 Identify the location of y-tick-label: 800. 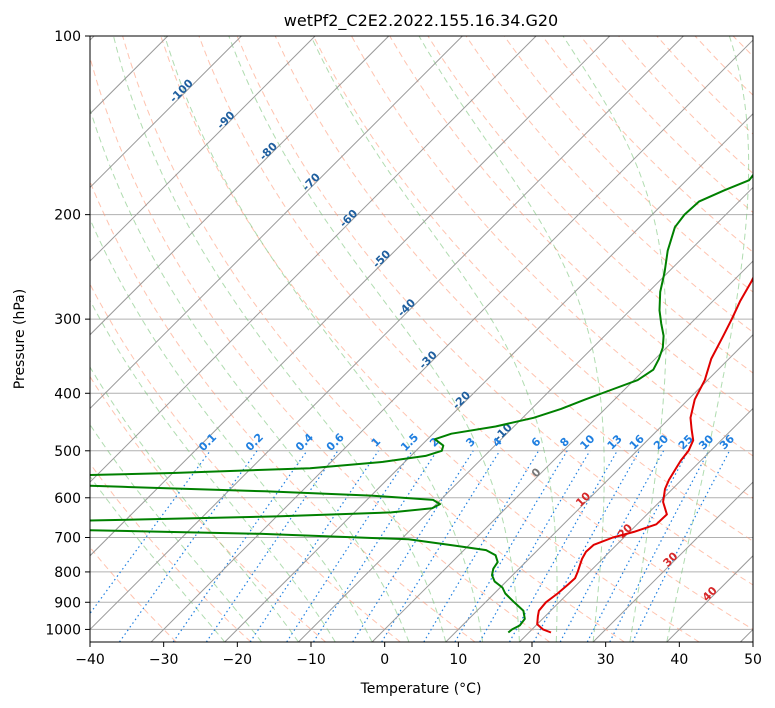
(67, 573).